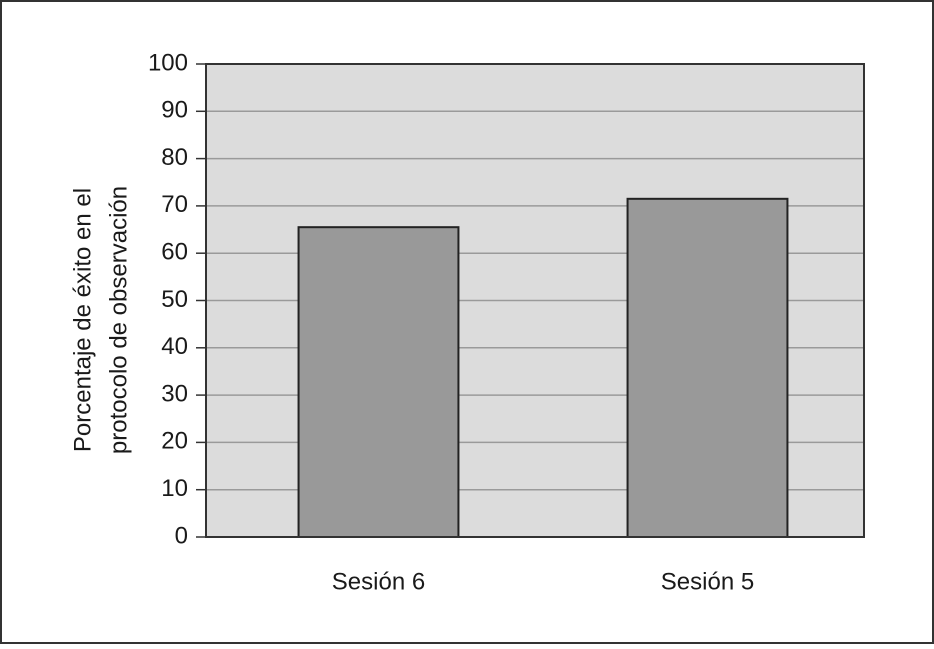 The width and height of the screenshot is (934, 649). What do you see at coordinates (174, 252) in the screenshot?
I see `y-tick-label: 60` at bounding box center [174, 252].